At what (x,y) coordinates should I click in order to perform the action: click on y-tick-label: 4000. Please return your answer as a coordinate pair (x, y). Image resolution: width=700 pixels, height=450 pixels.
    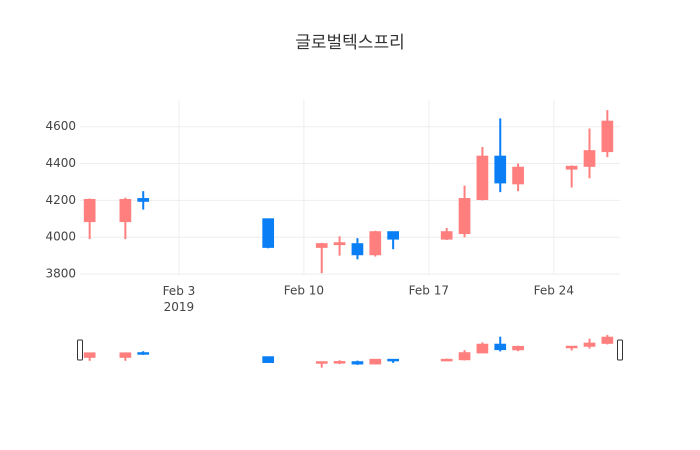
    Looking at the image, I should click on (60, 237).